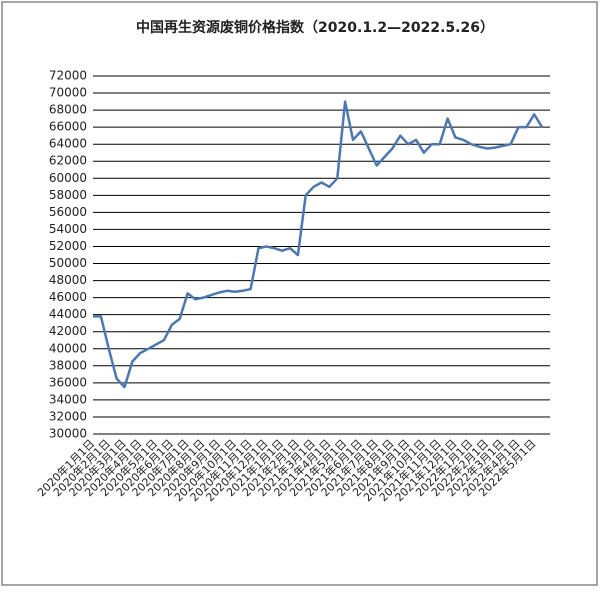  I want to click on y-tick-label: 66000, so click(68, 127).